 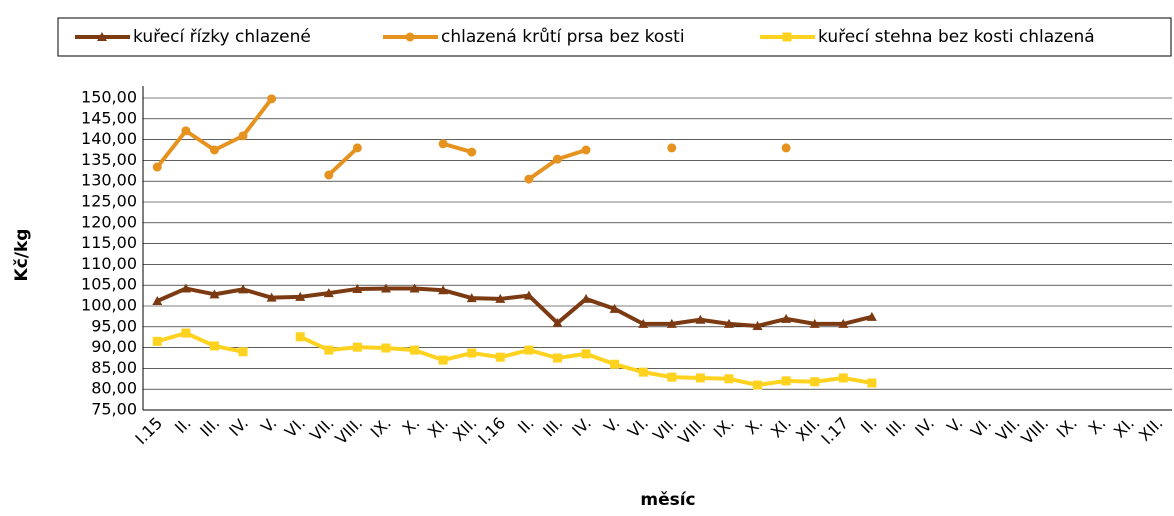 I want to click on y-tick-label: 105,00, so click(x=109, y=284).